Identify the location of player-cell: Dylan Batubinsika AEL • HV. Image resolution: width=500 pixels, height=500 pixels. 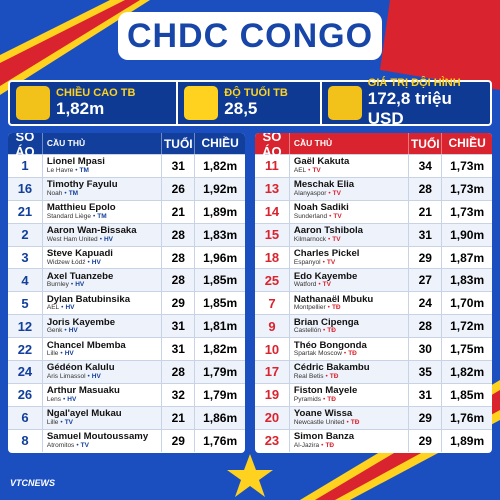
(102, 303).